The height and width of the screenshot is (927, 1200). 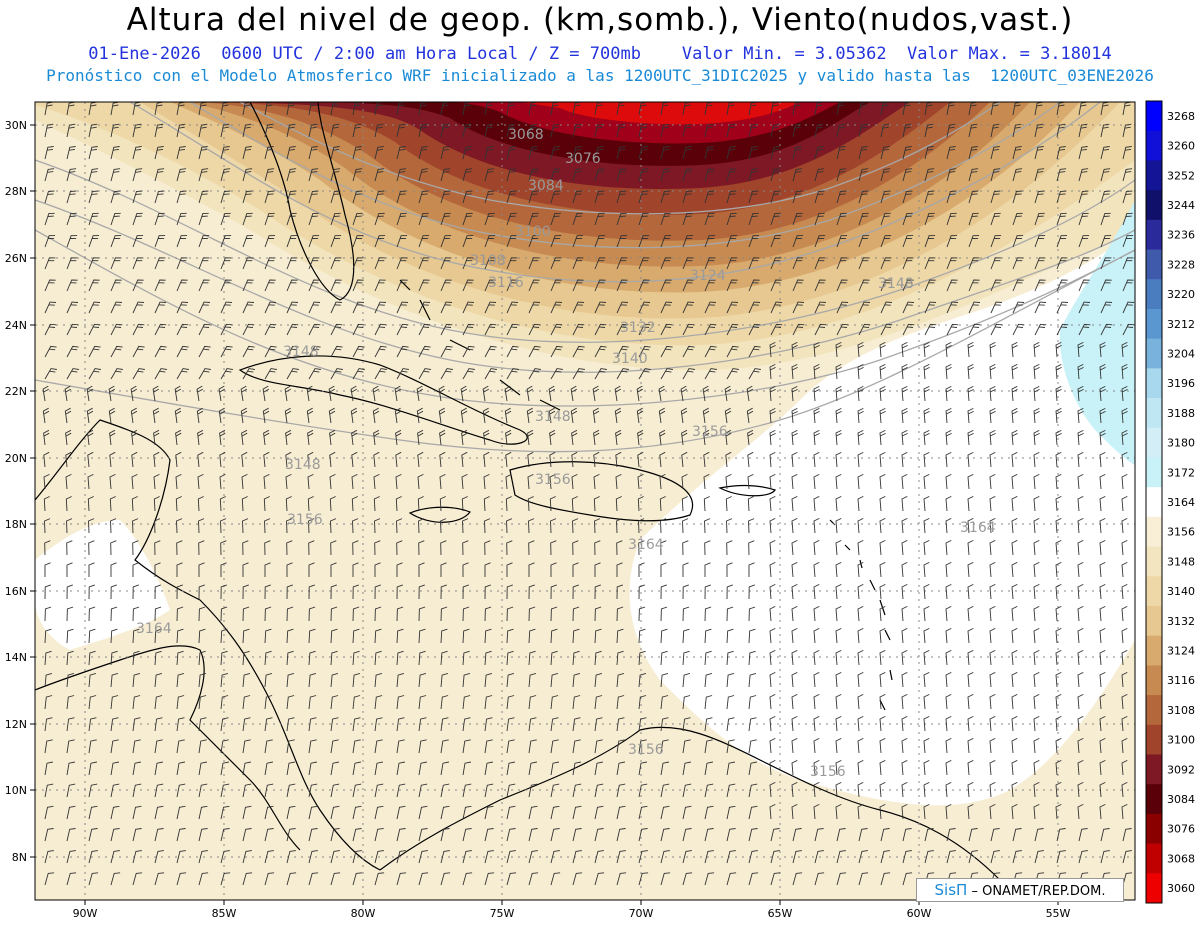 What do you see at coordinates (1181, 472) in the screenshot?
I see `colorbar-label: 3172` at bounding box center [1181, 472].